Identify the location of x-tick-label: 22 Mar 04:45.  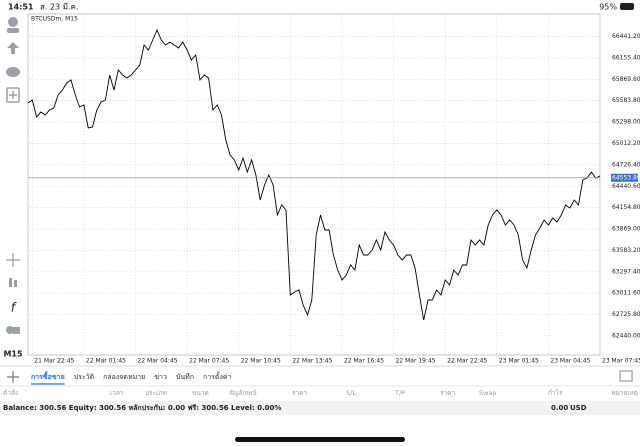
(158, 361).